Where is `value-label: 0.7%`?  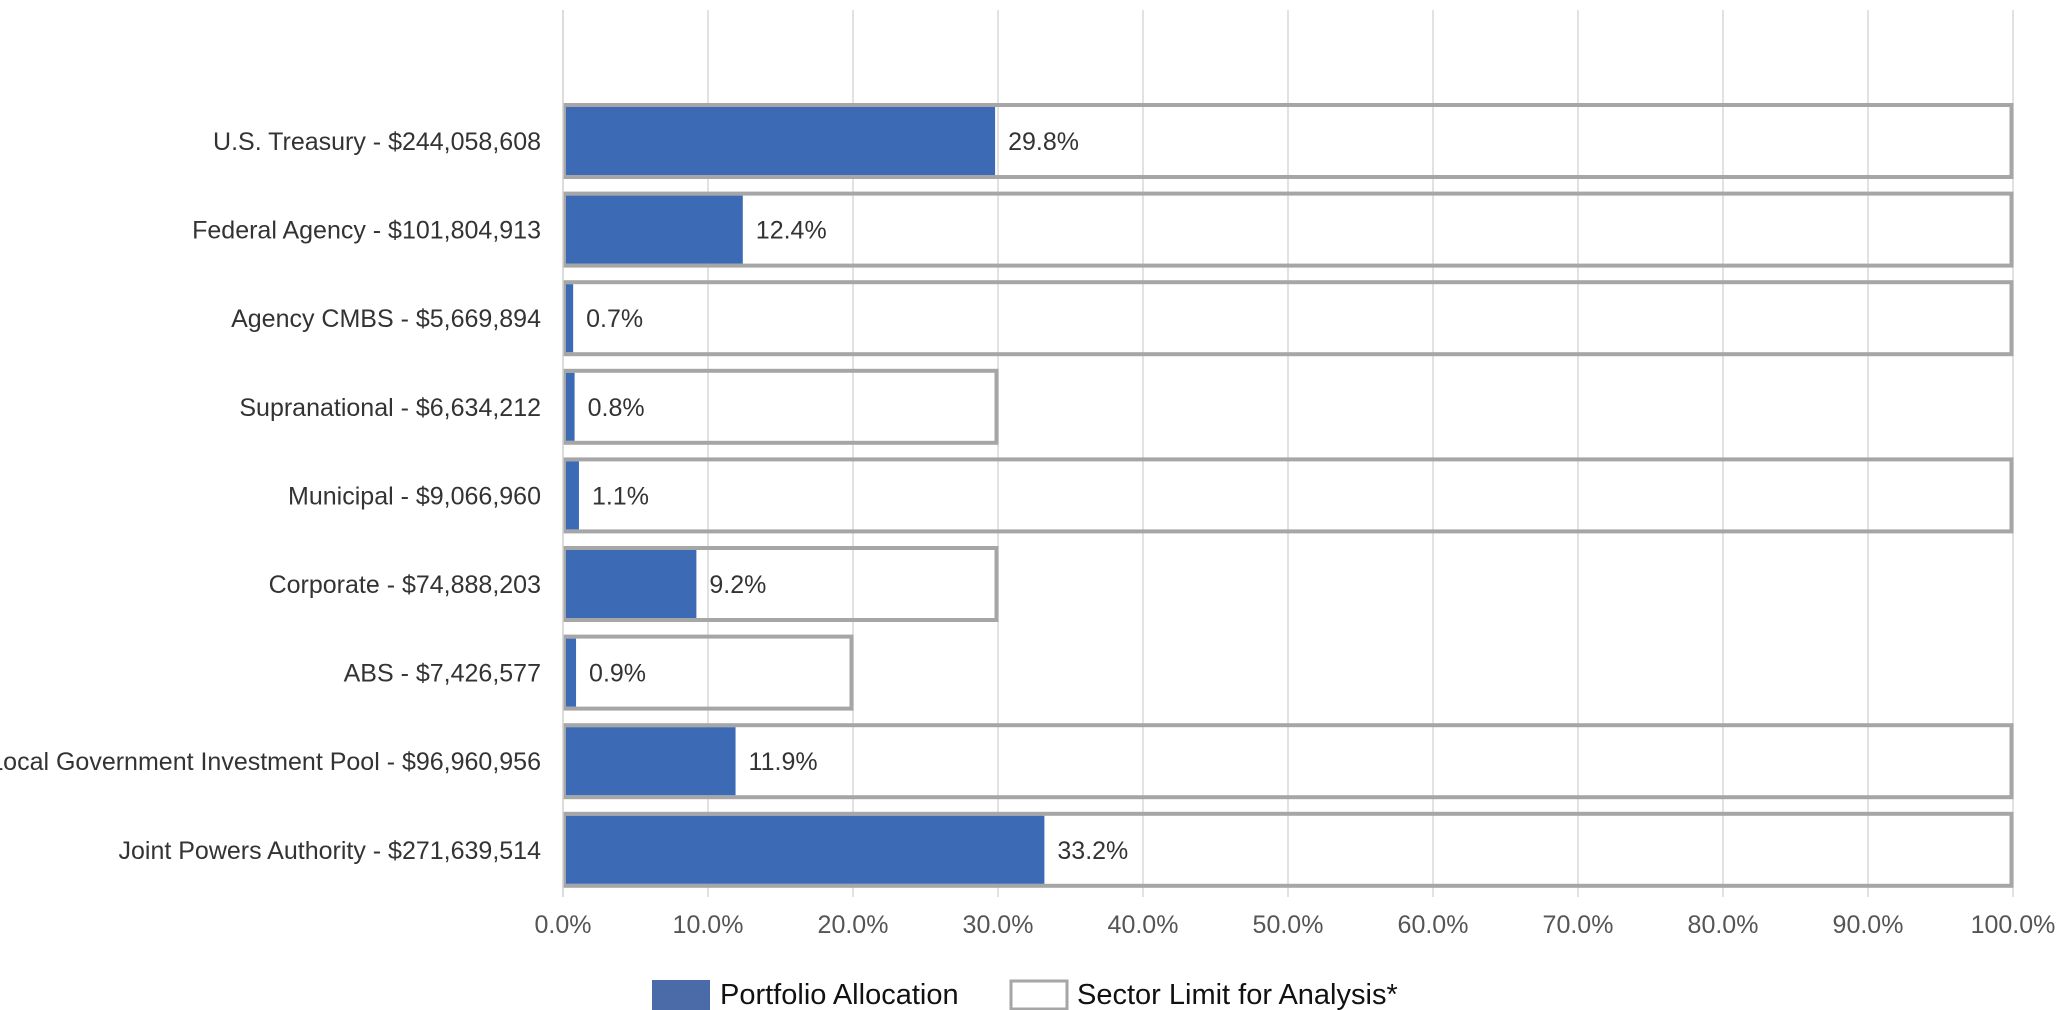
value-label: 0.7% is located at coordinates (614, 319).